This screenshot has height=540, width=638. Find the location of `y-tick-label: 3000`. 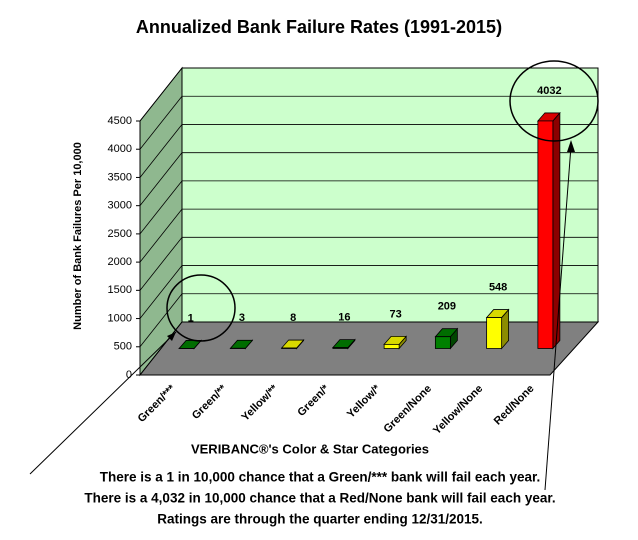

y-tick-label: 3000 is located at coordinates (120, 206).